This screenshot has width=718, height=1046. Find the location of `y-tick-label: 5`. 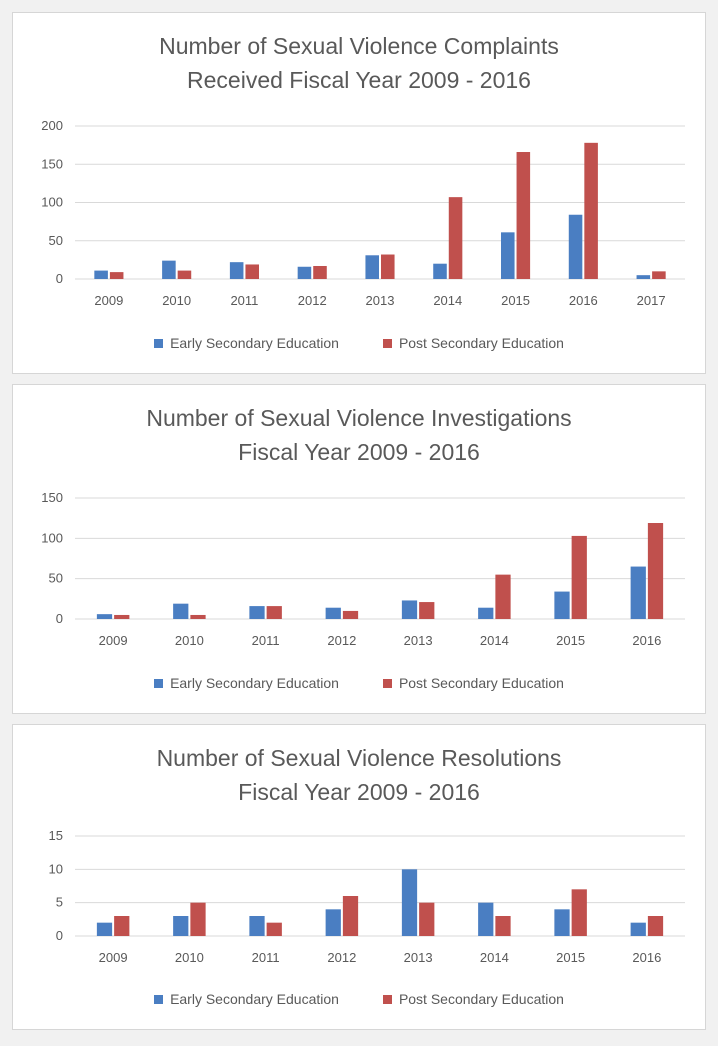

y-tick-label: 5 is located at coordinates (59, 902).